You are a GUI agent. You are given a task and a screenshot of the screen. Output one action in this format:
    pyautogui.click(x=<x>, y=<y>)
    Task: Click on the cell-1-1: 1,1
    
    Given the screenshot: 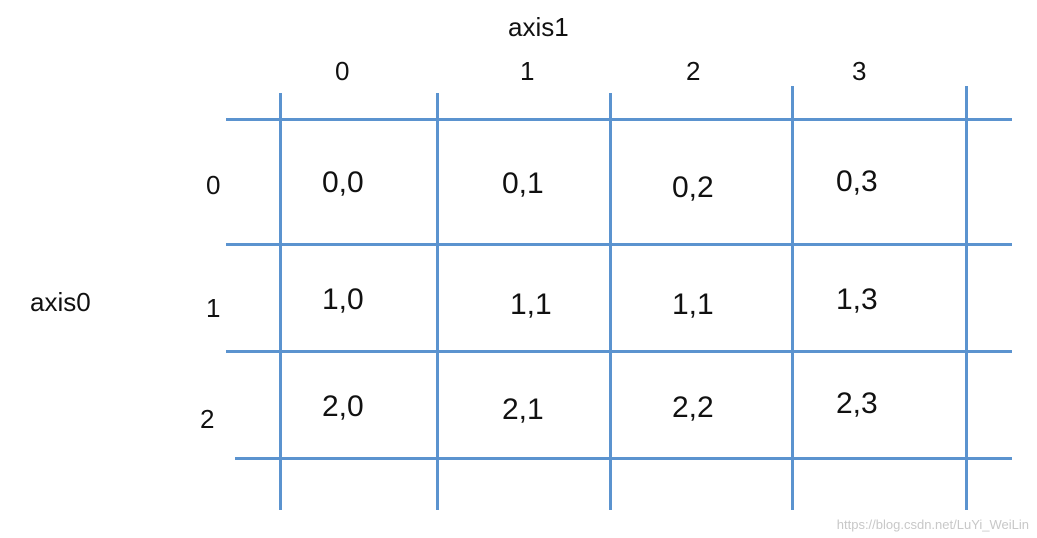 What is the action you would take?
    pyautogui.click(x=531, y=304)
    